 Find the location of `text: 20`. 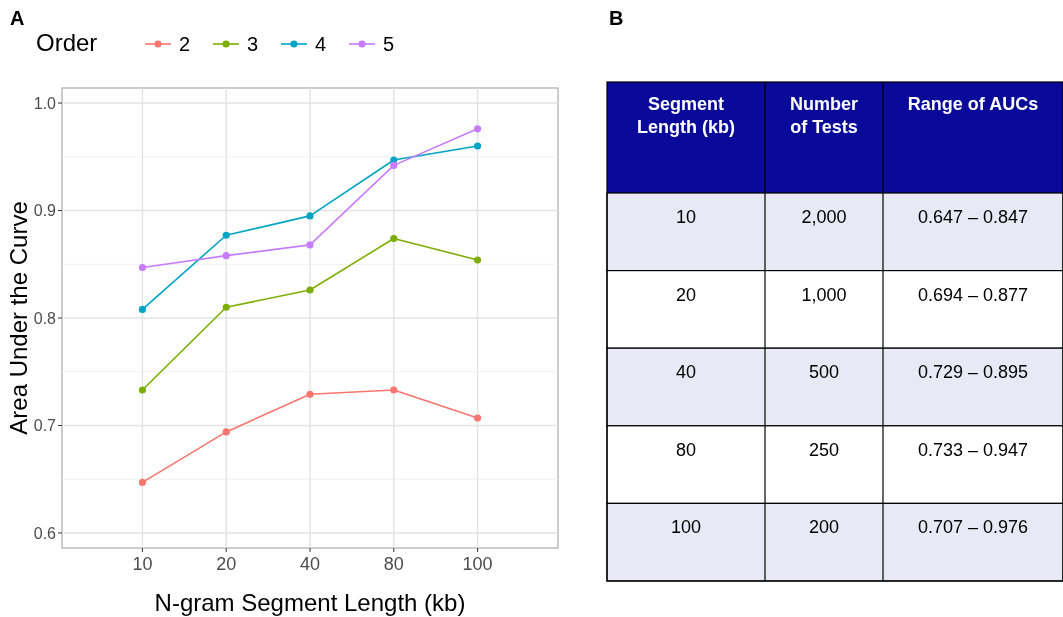

text: 20 is located at coordinates (686, 294).